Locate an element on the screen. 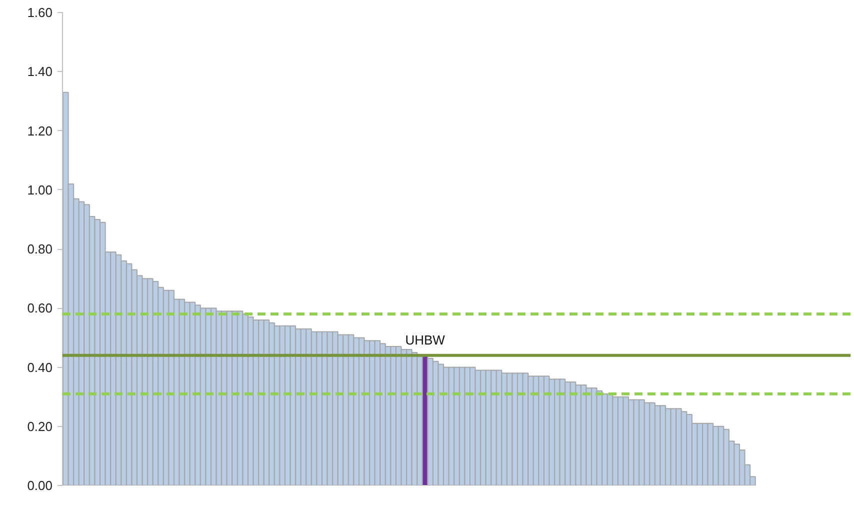 This screenshot has height=513, width=854. y-tick-label: 0.00 is located at coordinates (40, 485).